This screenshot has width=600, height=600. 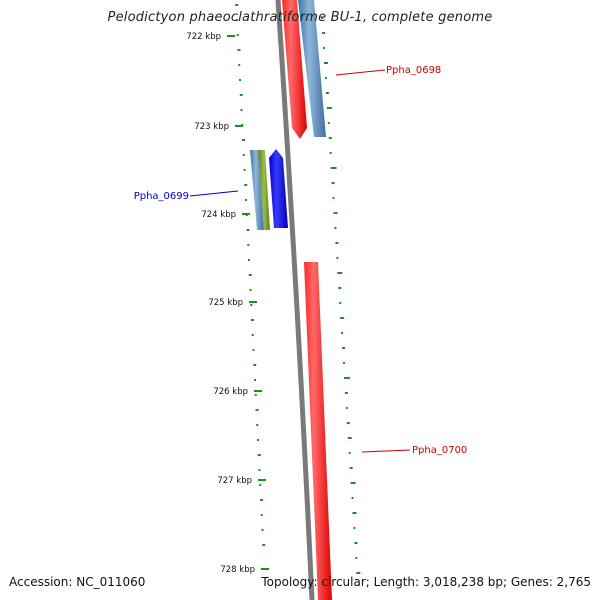 What do you see at coordinates (439, 450) in the screenshot?
I see `gene-label-ppha-0700: Ppha_0700` at bounding box center [439, 450].